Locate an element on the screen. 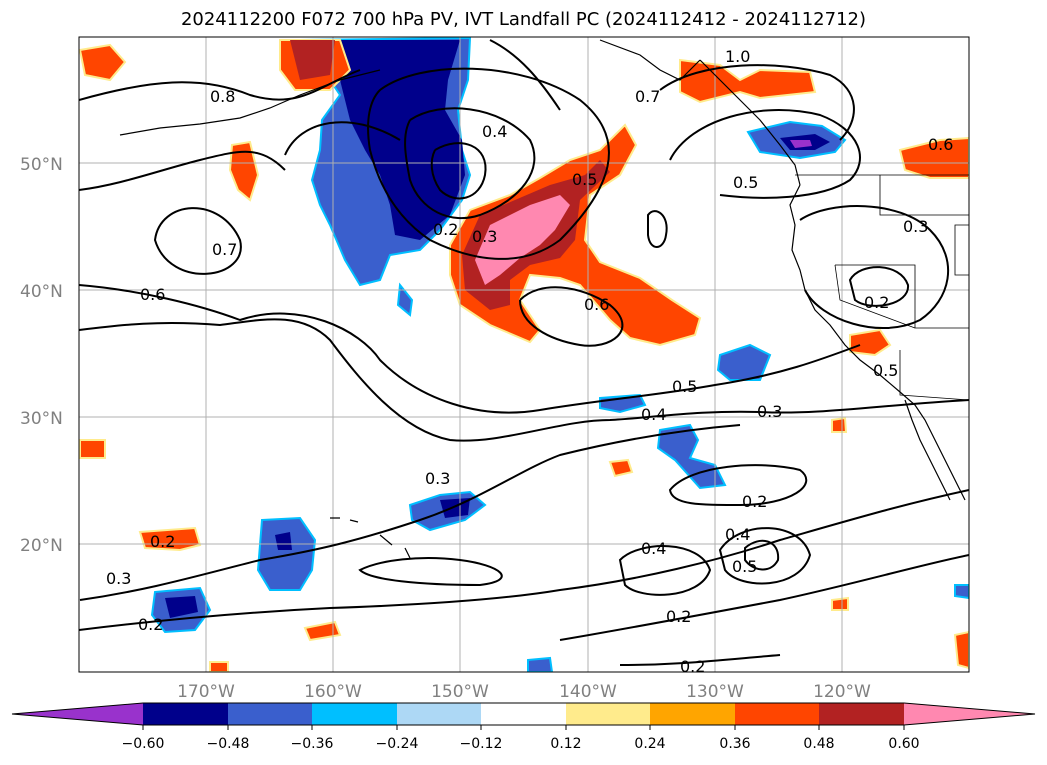 This screenshot has width=1047, height=765. colorbar-over-extension is located at coordinates (969, 714).